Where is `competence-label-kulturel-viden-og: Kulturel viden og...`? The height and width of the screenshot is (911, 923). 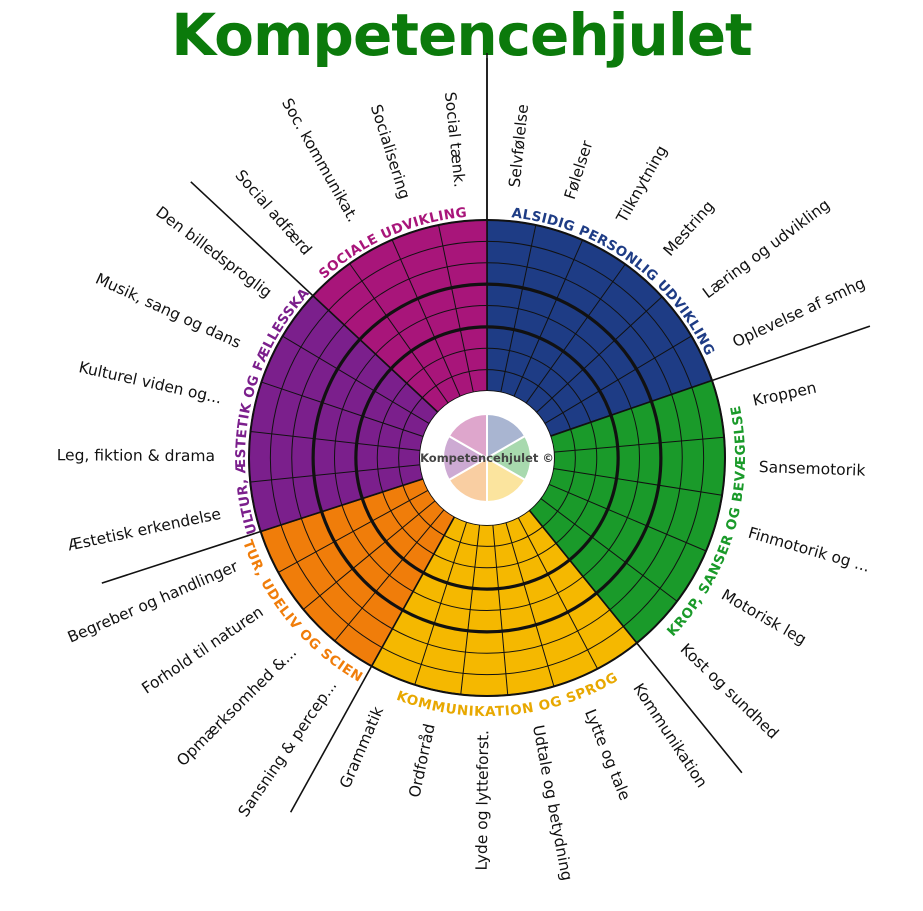 competence-label-kulturel-viden-og: Kulturel viden og... is located at coordinates (150, 382).